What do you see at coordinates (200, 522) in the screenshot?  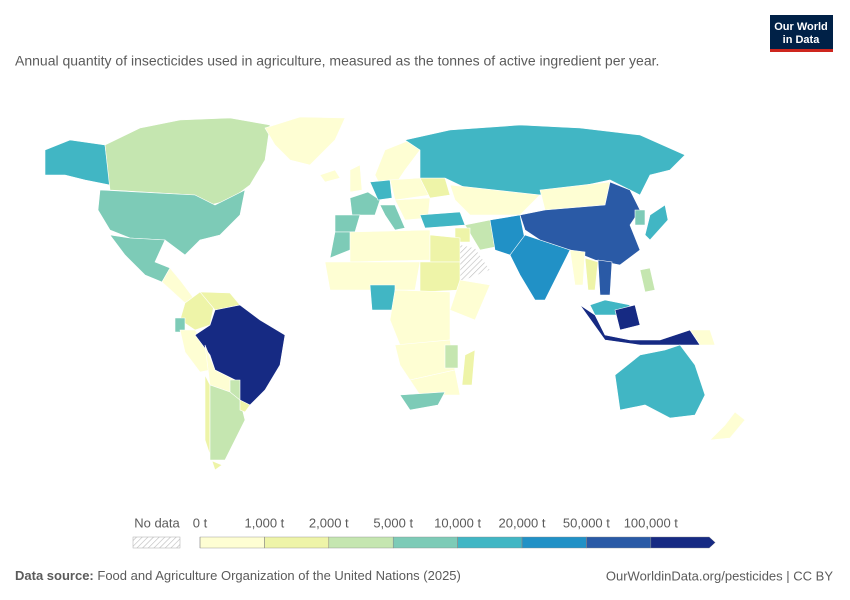 I see `legend-tick-label: 0 t` at bounding box center [200, 522].